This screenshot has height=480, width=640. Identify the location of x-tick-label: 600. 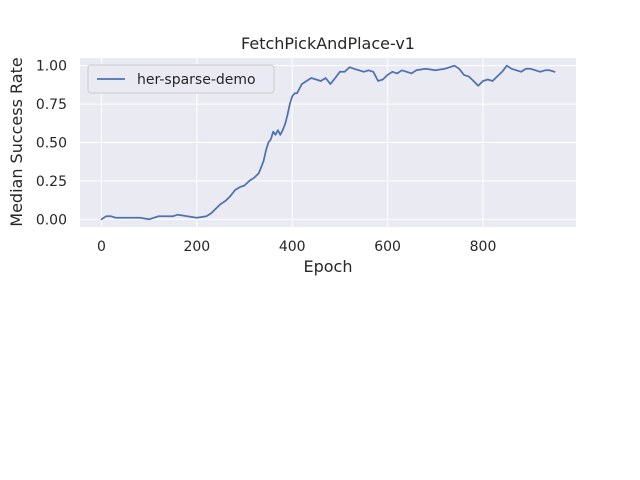
(387, 247).